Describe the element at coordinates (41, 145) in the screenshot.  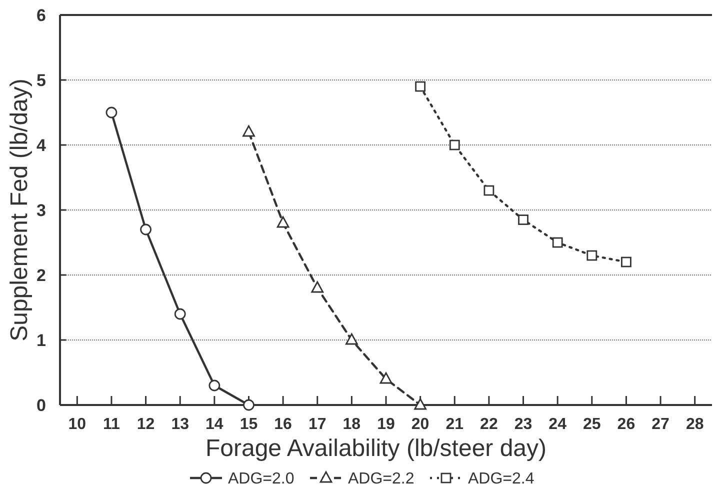
I see `y-tick-label: 4` at that location.